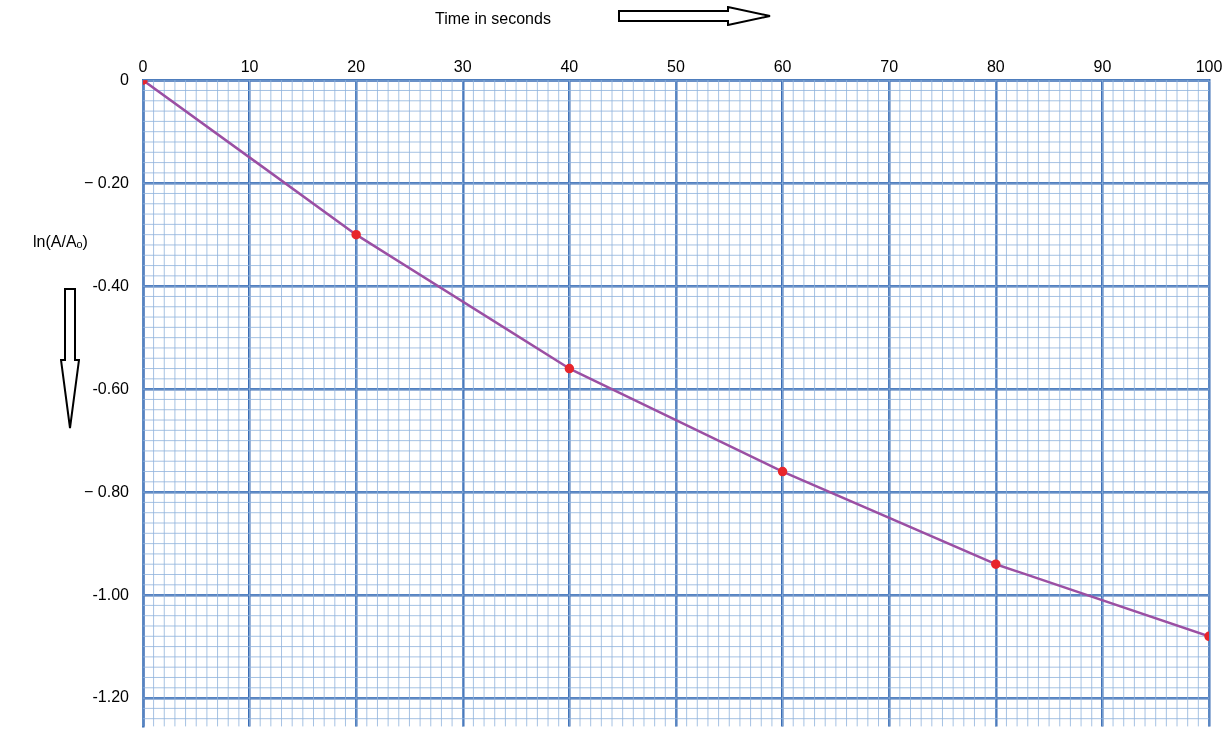 The height and width of the screenshot is (750, 1229). Describe the element at coordinates (569, 67) in the screenshot. I see `x-tick-label: 40` at that location.